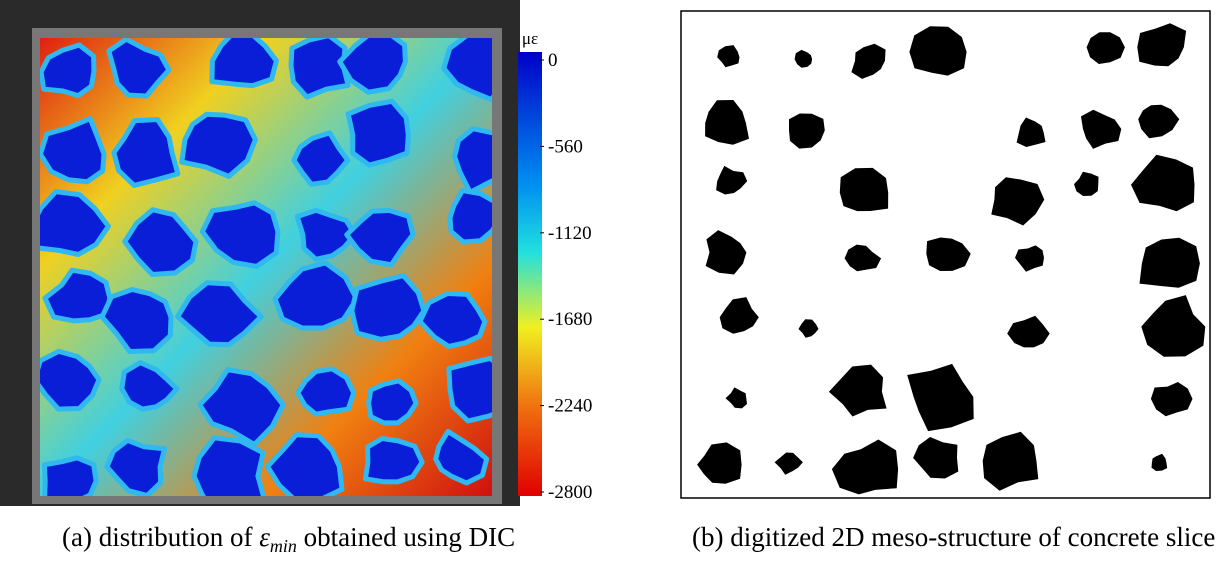 The width and height of the screenshot is (1220, 566). Describe the element at coordinates (157, 537) in the screenshot. I see `caption-text: (a) distribution of` at that location.